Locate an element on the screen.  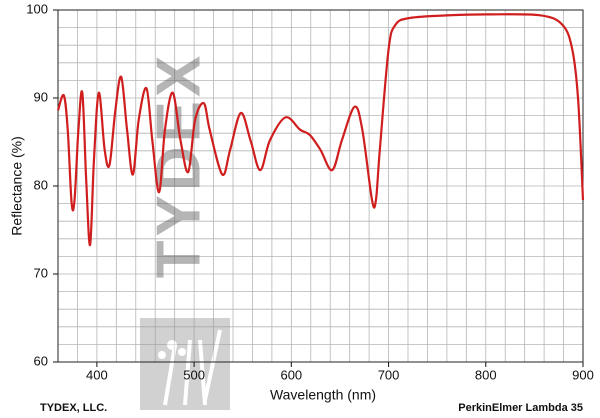
x-tick-label: 900 is located at coordinates (583, 374).